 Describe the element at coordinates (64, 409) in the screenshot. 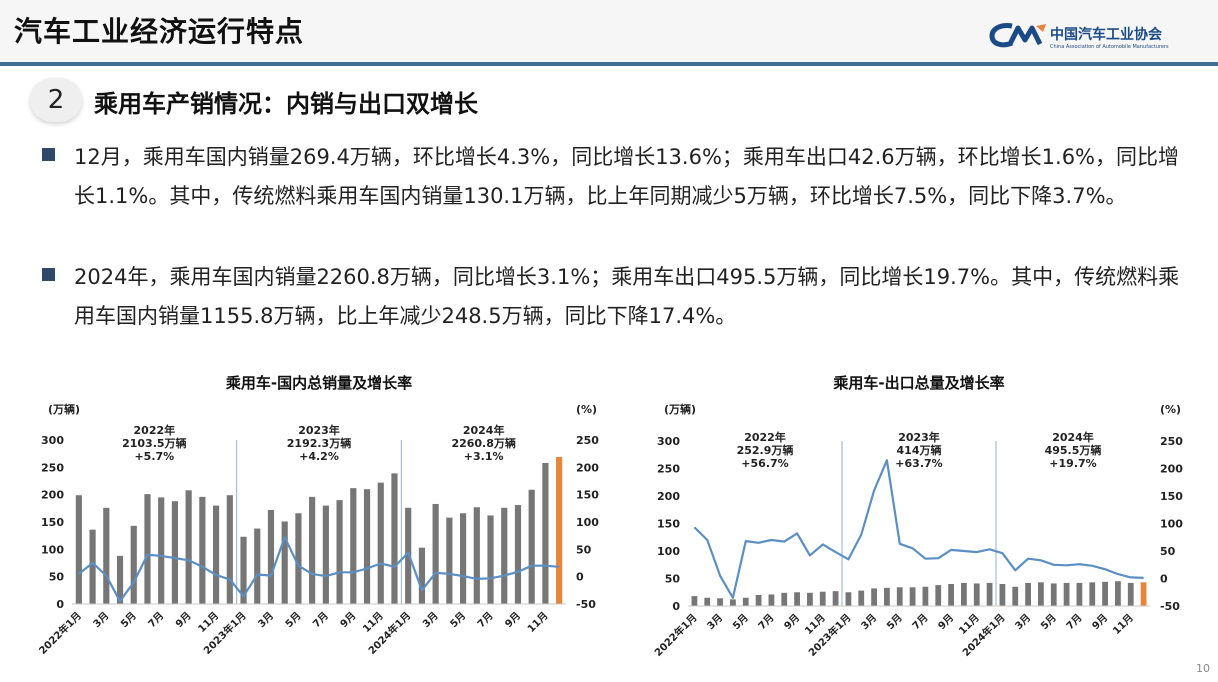

I see `left-axis-unit: (万辆)` at that location.